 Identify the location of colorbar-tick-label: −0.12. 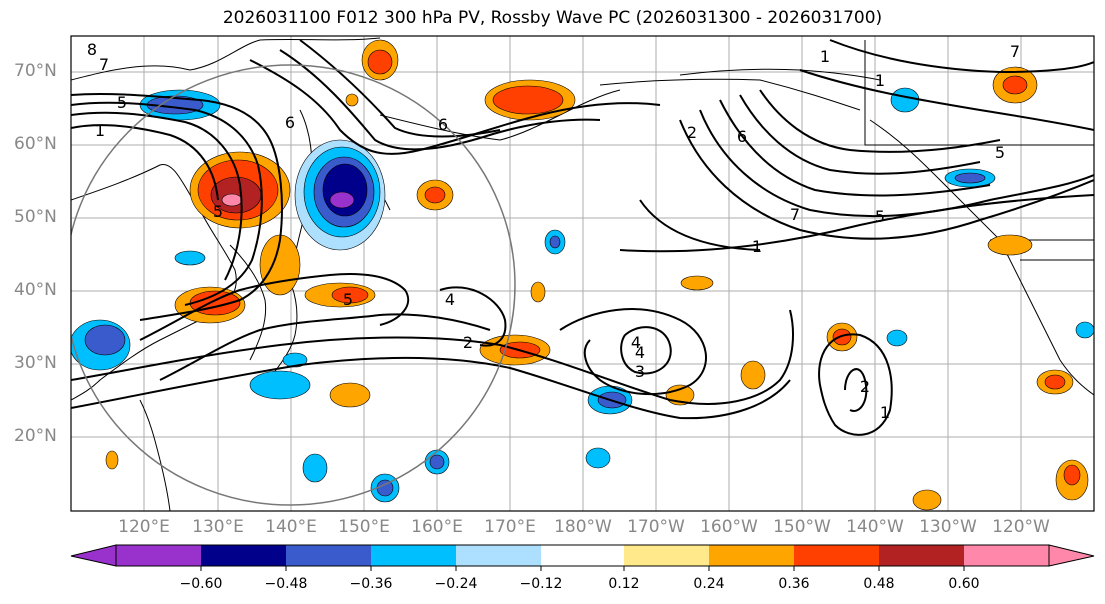
(541, 584).